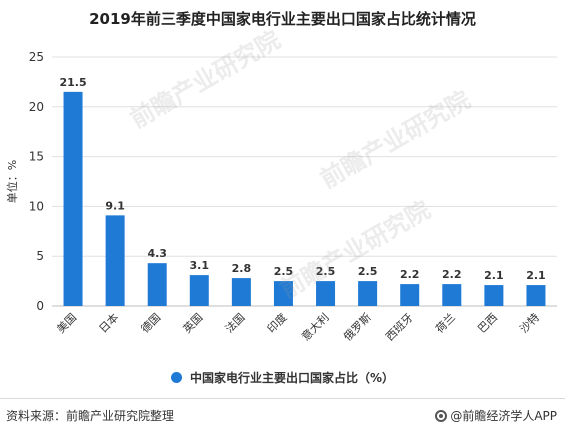 The width and height of the screenshot is (565, 430). I want to click on data-label: 3.1, so click(200, 265).